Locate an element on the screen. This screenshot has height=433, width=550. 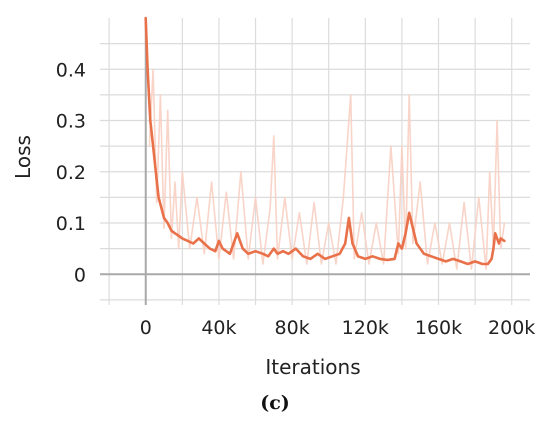
x-tick-label-3: 120k is located at coordinates (365, 328).